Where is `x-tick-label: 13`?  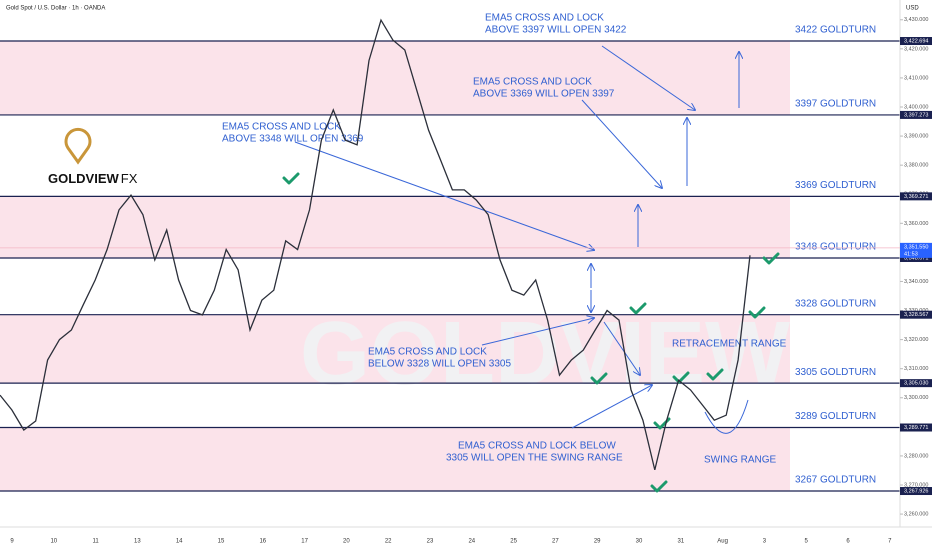
x-tick-label: 13 is located at coordinates (137, 542).